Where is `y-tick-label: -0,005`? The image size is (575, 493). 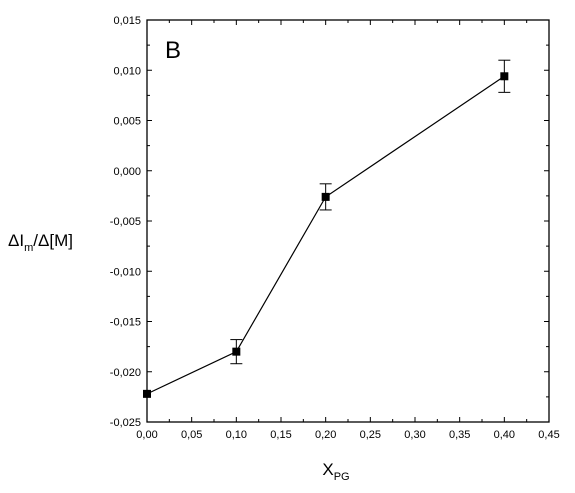
y-tick-label: -0,005 is located at coordinates (125, 222).